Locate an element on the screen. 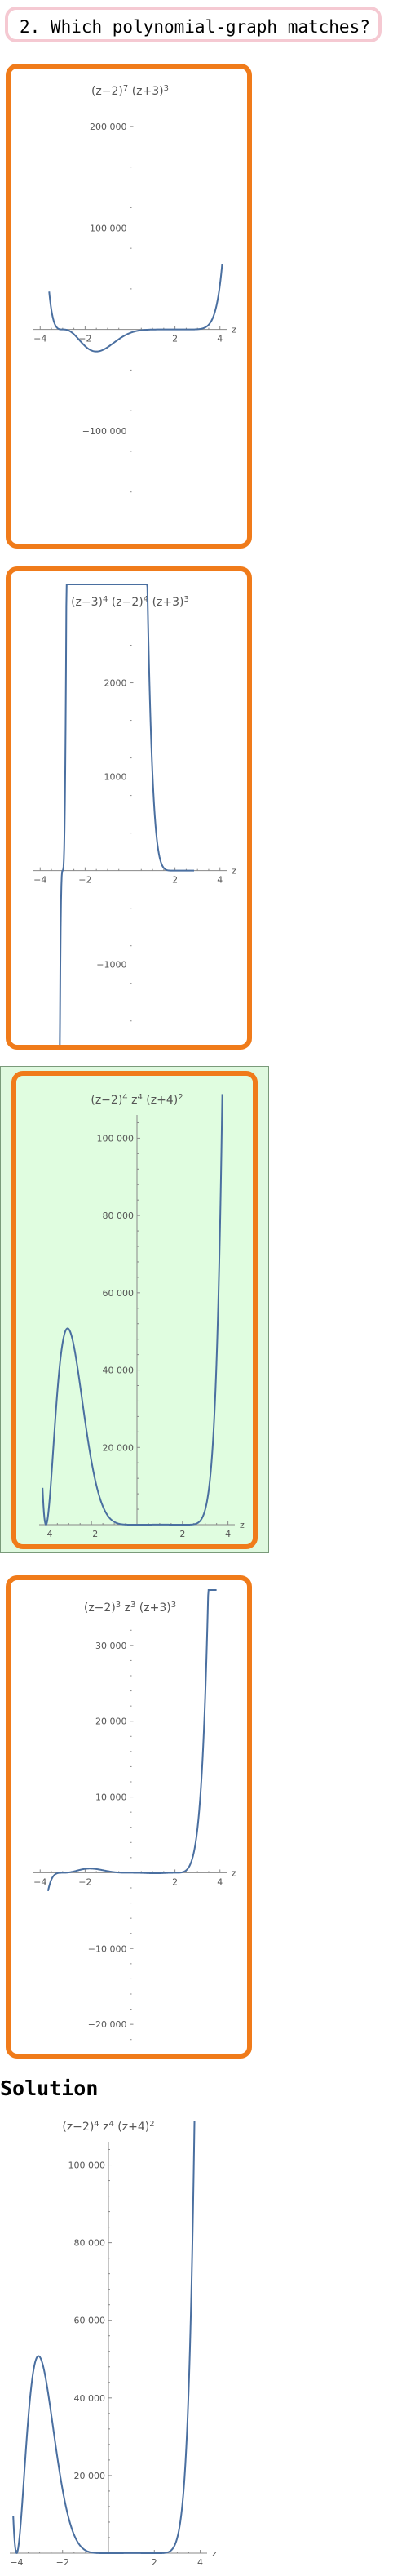  y-tick-label: 1000 is located at coordinates (115, 777).